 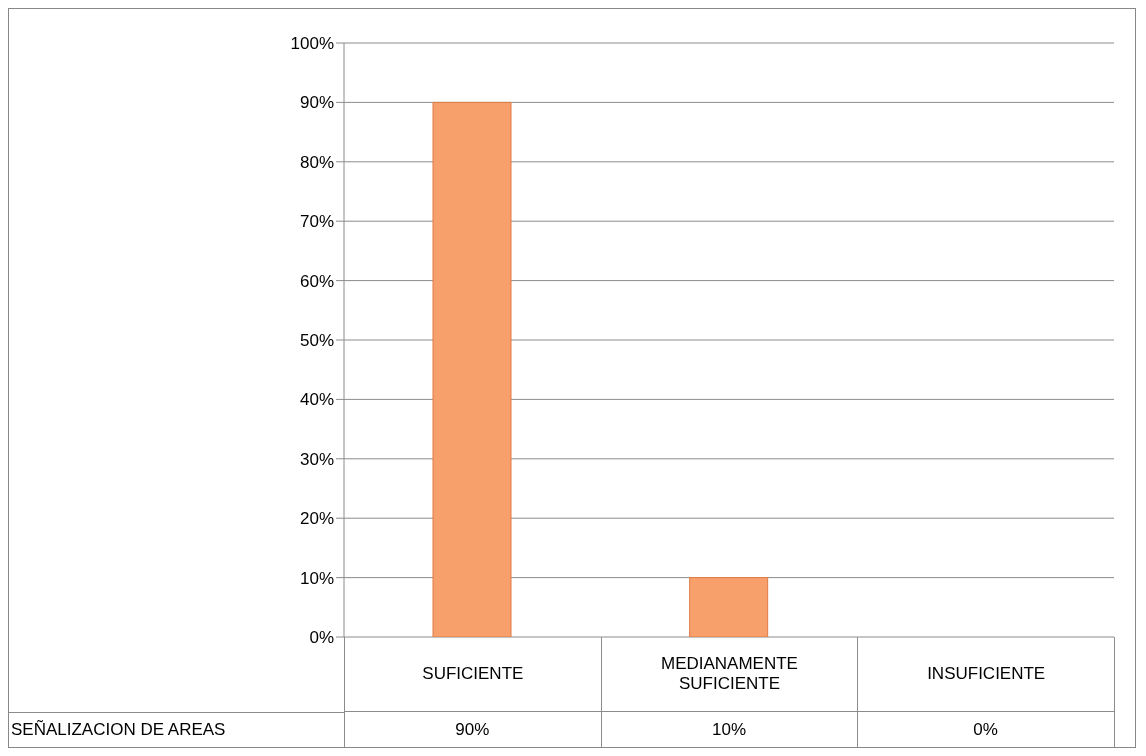 What do you see at coordinates (316, 281) in the screenshot?
I see `y-tick-label: 60%` at bounding box center [316, 281].